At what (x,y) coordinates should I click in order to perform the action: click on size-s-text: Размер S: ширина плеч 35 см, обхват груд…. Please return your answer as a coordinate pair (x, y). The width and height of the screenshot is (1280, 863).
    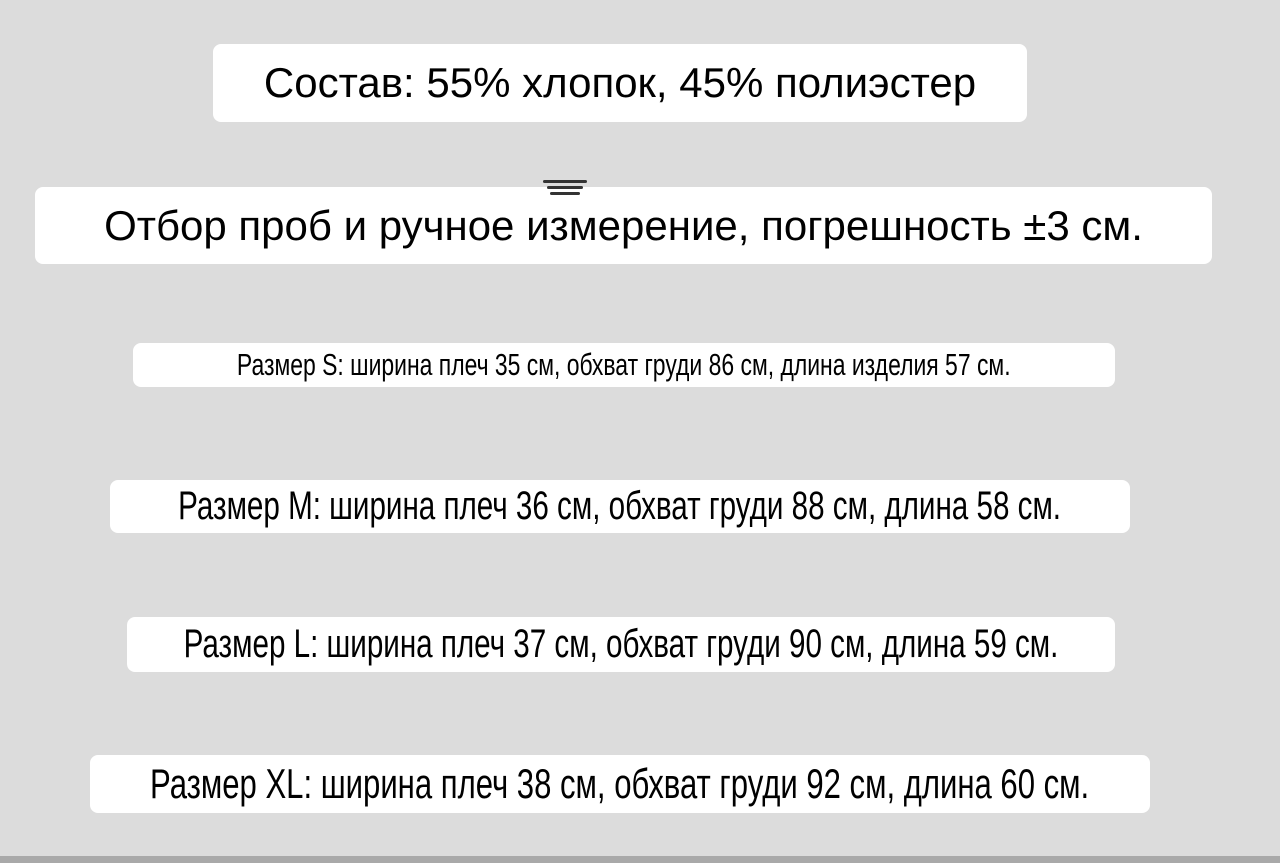
    Looking at the image, I should click on (624, 364).